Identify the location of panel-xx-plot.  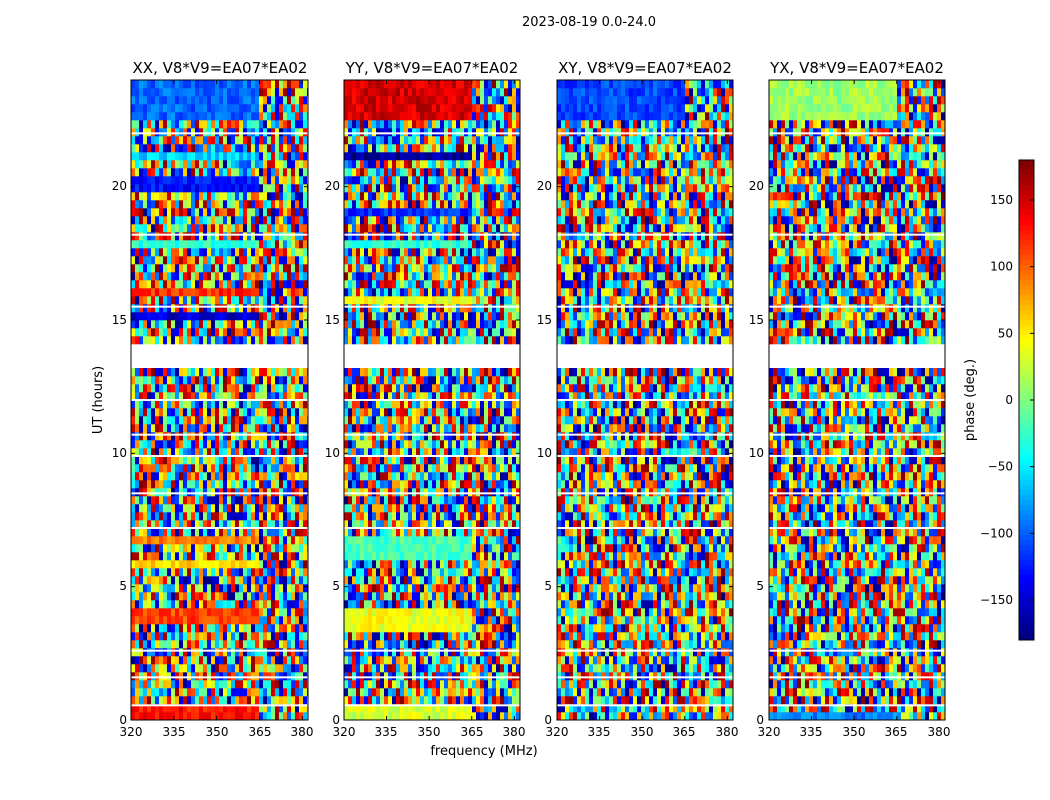
(219, 400).